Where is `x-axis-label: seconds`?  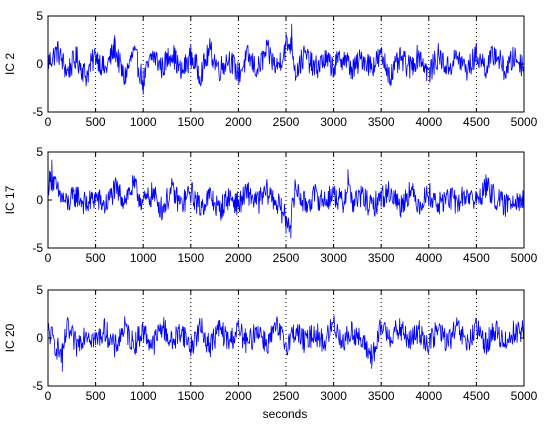
x-axis-label: seconds is located at coordinates (285, 414).